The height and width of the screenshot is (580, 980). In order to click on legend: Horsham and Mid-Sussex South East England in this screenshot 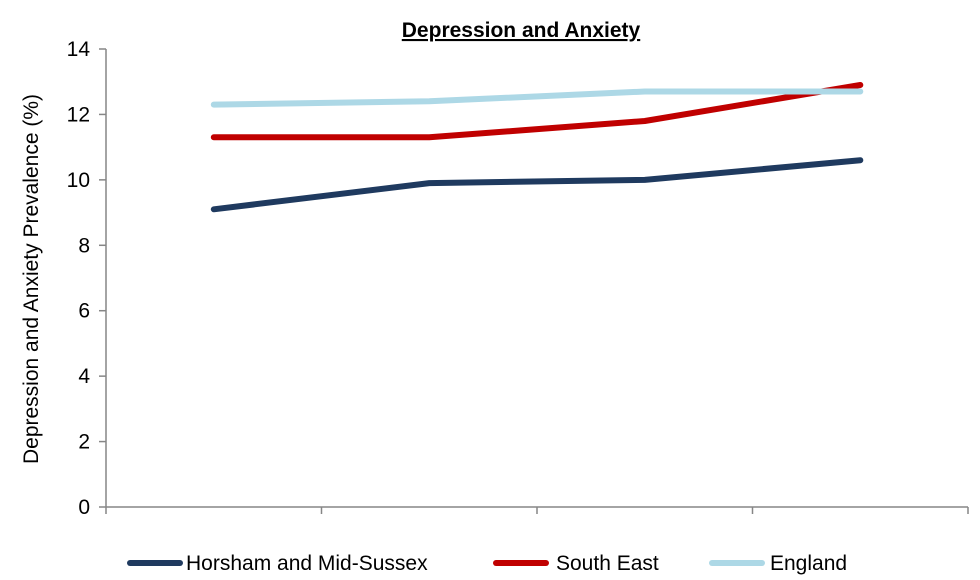, I will do `click(487, 563)`.